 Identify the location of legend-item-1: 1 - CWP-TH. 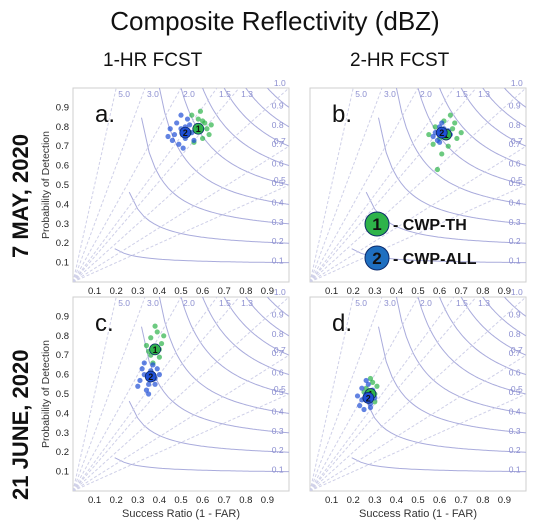
(415, 224).